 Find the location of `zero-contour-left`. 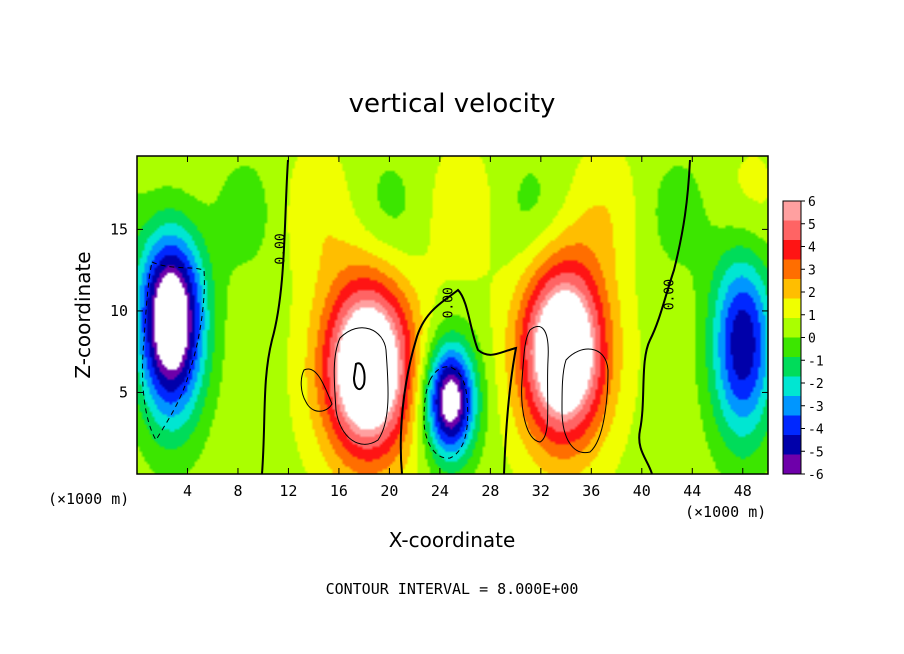

zero-contour-left is located at coordinates (275, 317).